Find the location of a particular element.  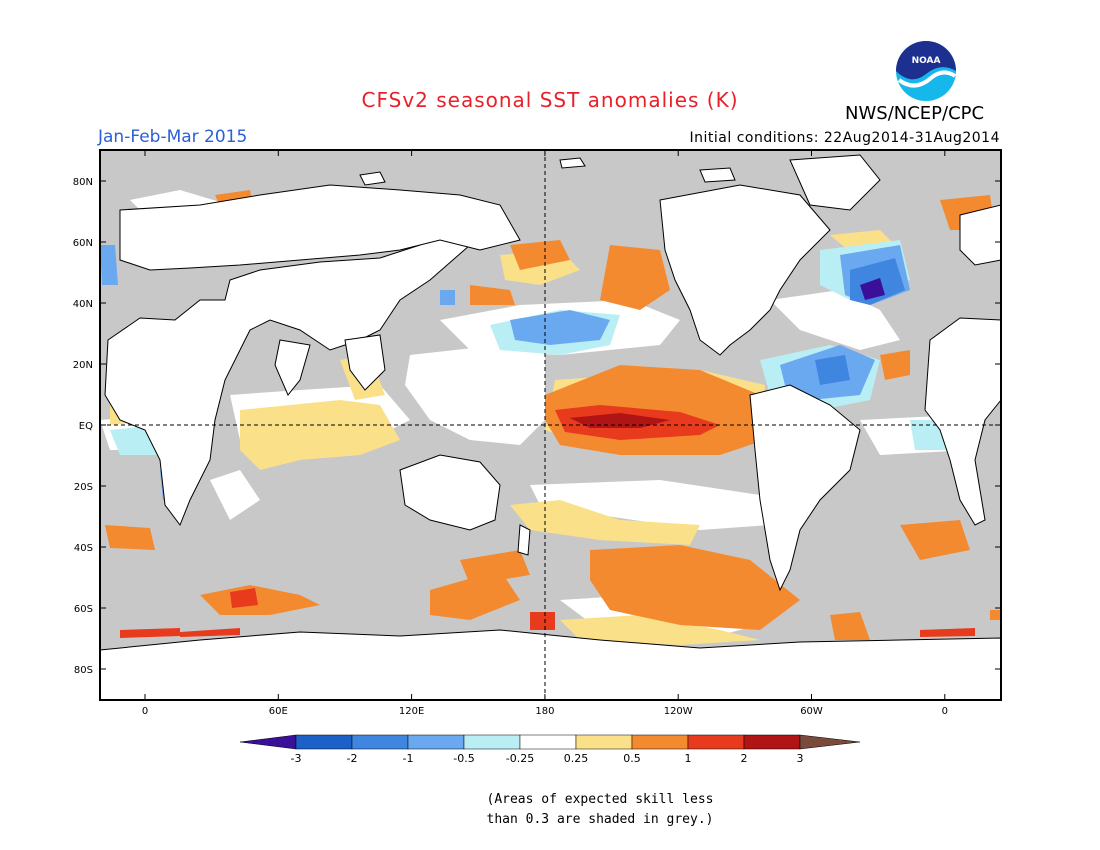

lat-label: 80N is located at coordinates (83, 182).